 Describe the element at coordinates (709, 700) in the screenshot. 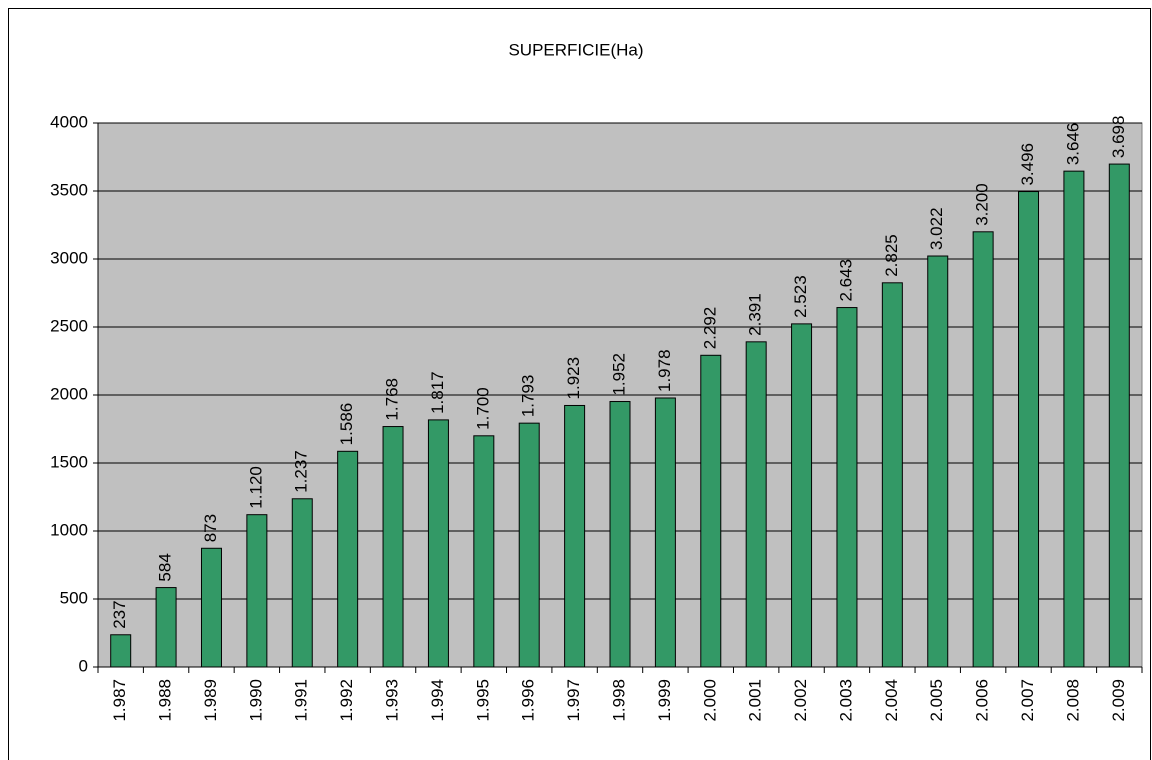

I see `x-tick-label: 2.000` at that location.